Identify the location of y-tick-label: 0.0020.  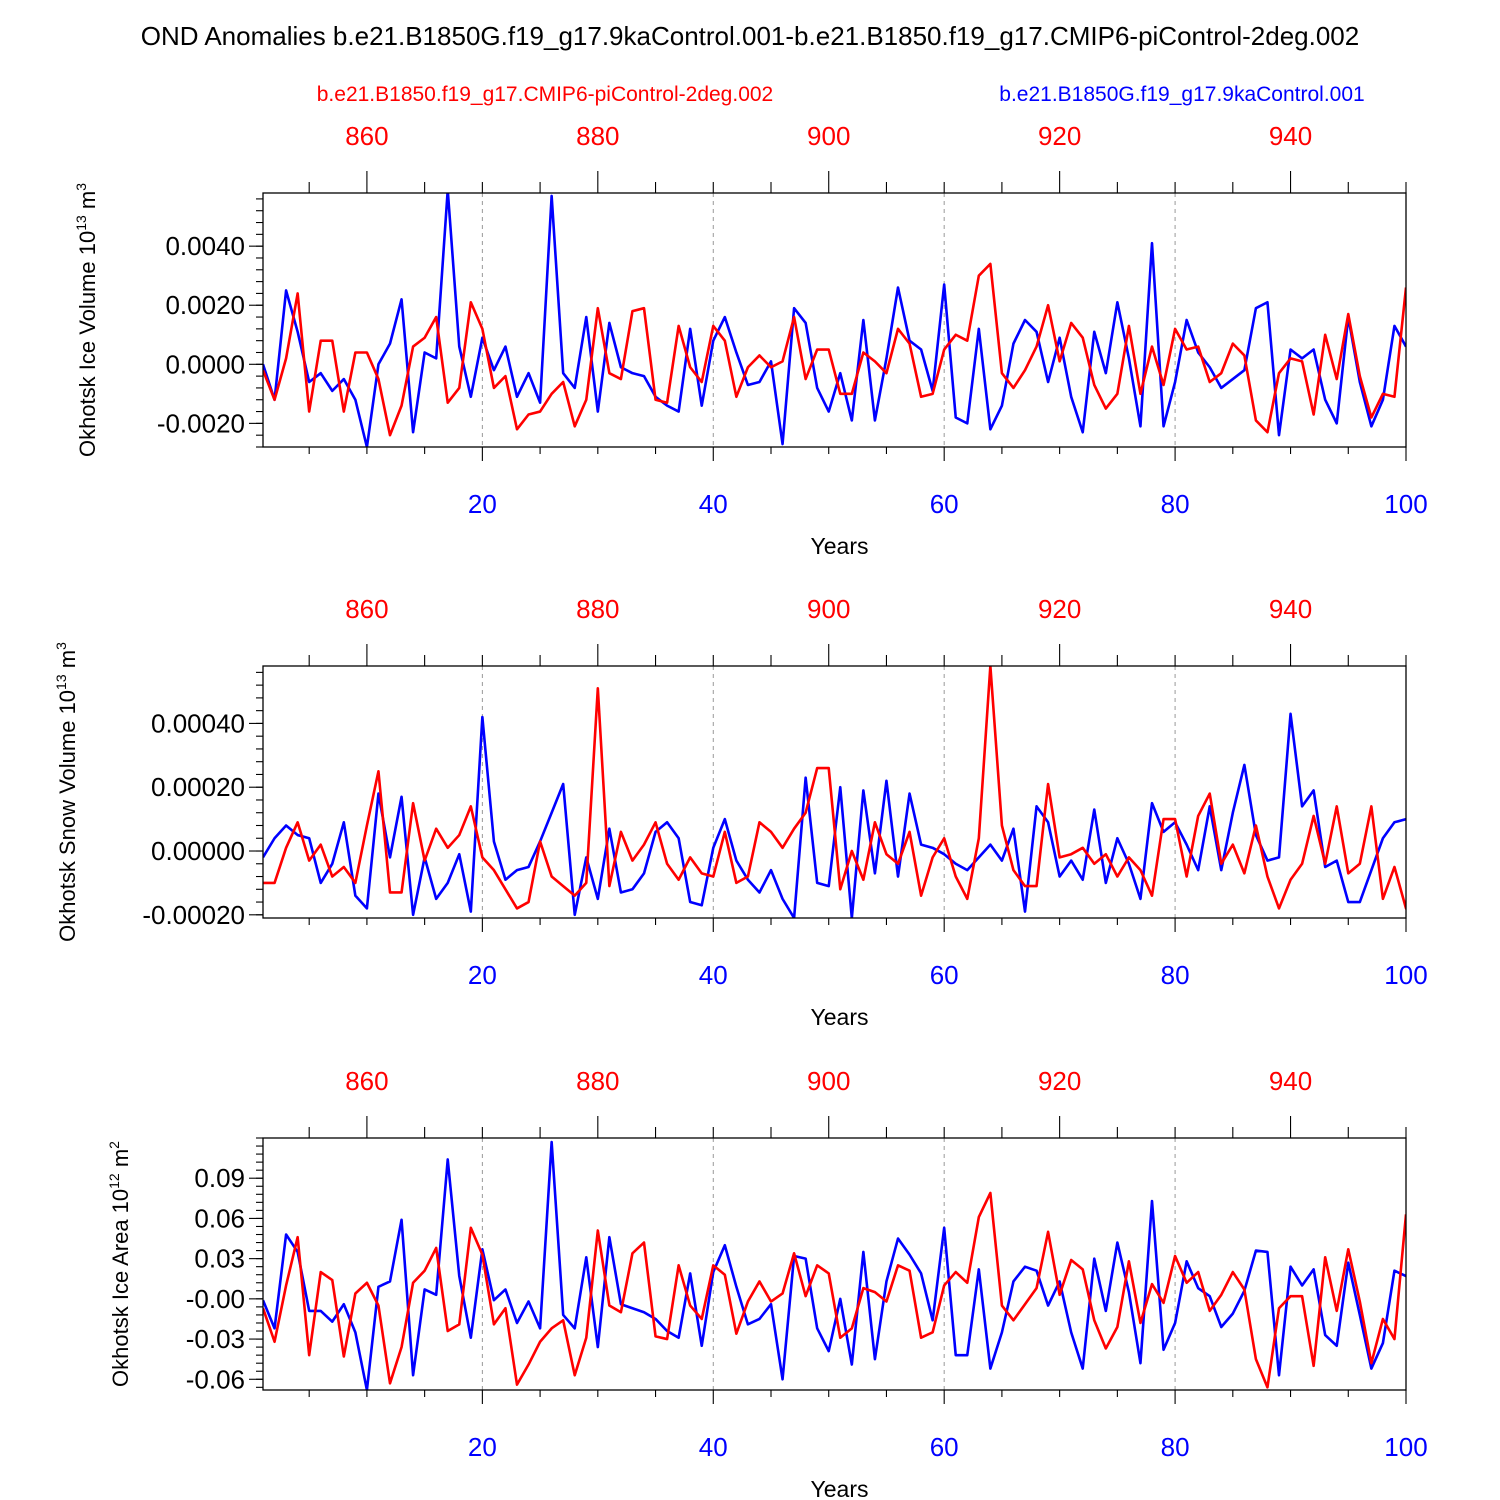
(205, 305).